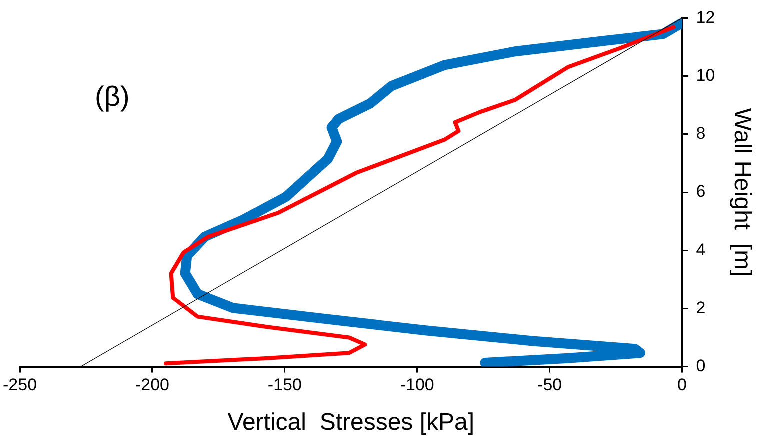 This screenshot has height=446, width=770. What do you see at coordinates (701, 366) in the screenshot?
I see `y-tick-label: 0` at bounding box center [701, 366].